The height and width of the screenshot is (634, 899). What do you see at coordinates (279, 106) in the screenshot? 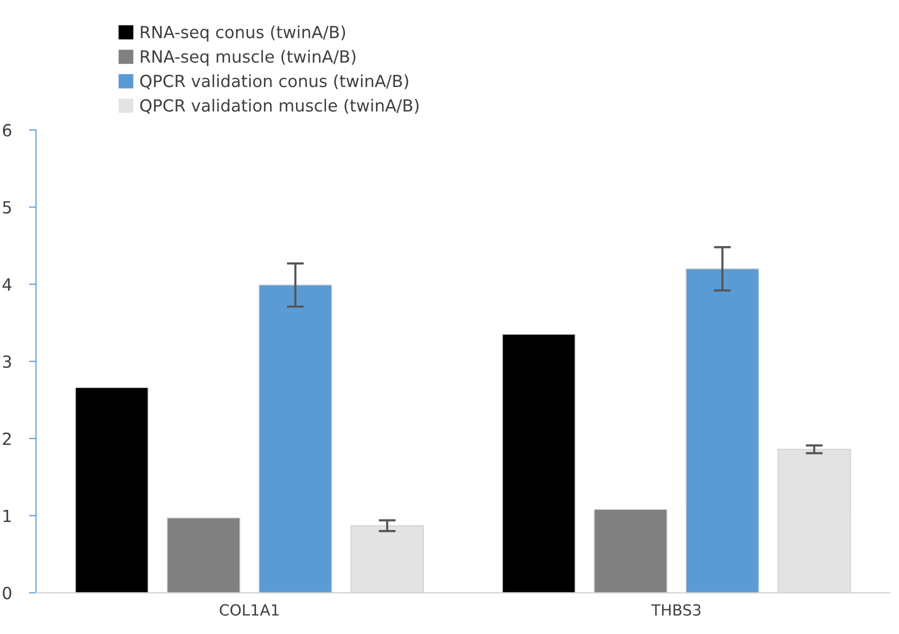
I see `legend-label: QPCR validation muscle (twinA/B)` at bounding box center [279, 106].